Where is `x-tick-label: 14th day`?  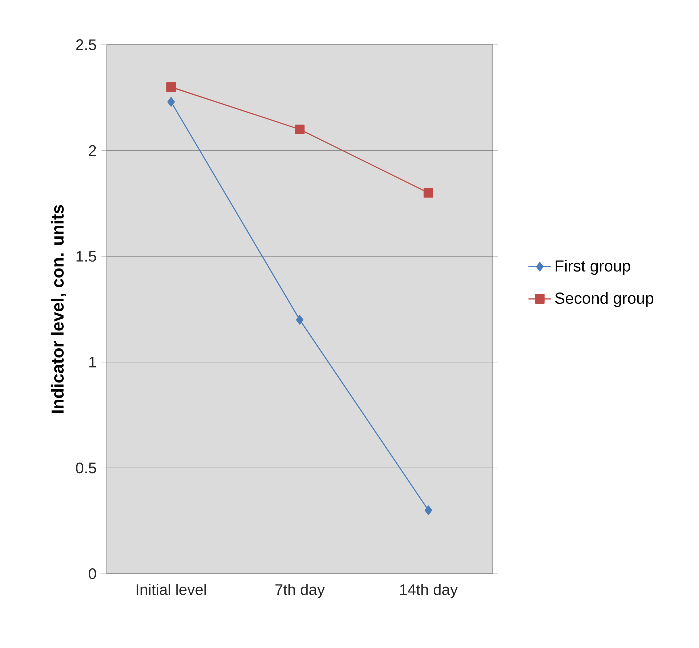
x-tick-label: 14th day is located at coordinates (429, 591).